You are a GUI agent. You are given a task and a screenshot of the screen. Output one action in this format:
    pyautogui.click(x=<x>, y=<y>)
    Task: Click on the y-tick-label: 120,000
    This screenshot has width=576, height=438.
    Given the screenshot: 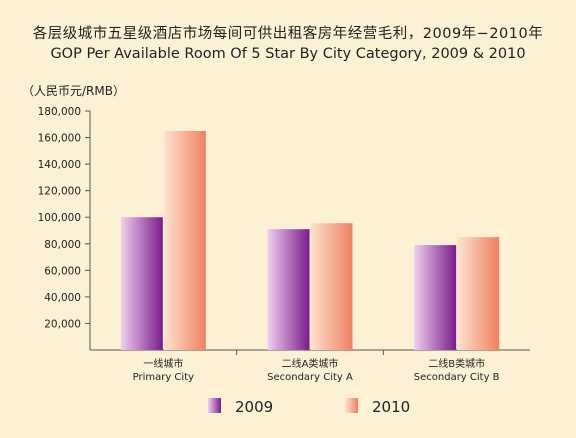 What is the action you would take?
    pyautogui.click(x=59, y=192)
    